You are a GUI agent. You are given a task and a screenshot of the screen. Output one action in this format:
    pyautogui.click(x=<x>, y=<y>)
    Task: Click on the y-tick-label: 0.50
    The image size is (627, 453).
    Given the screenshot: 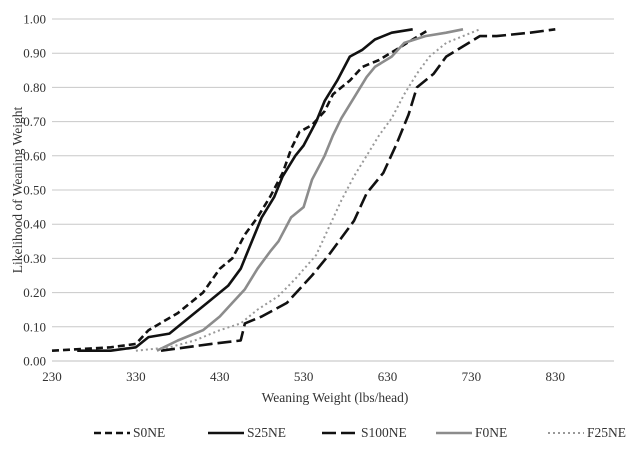 What is the action you would take?
    pyautogui.click(x=34, y=190)
    